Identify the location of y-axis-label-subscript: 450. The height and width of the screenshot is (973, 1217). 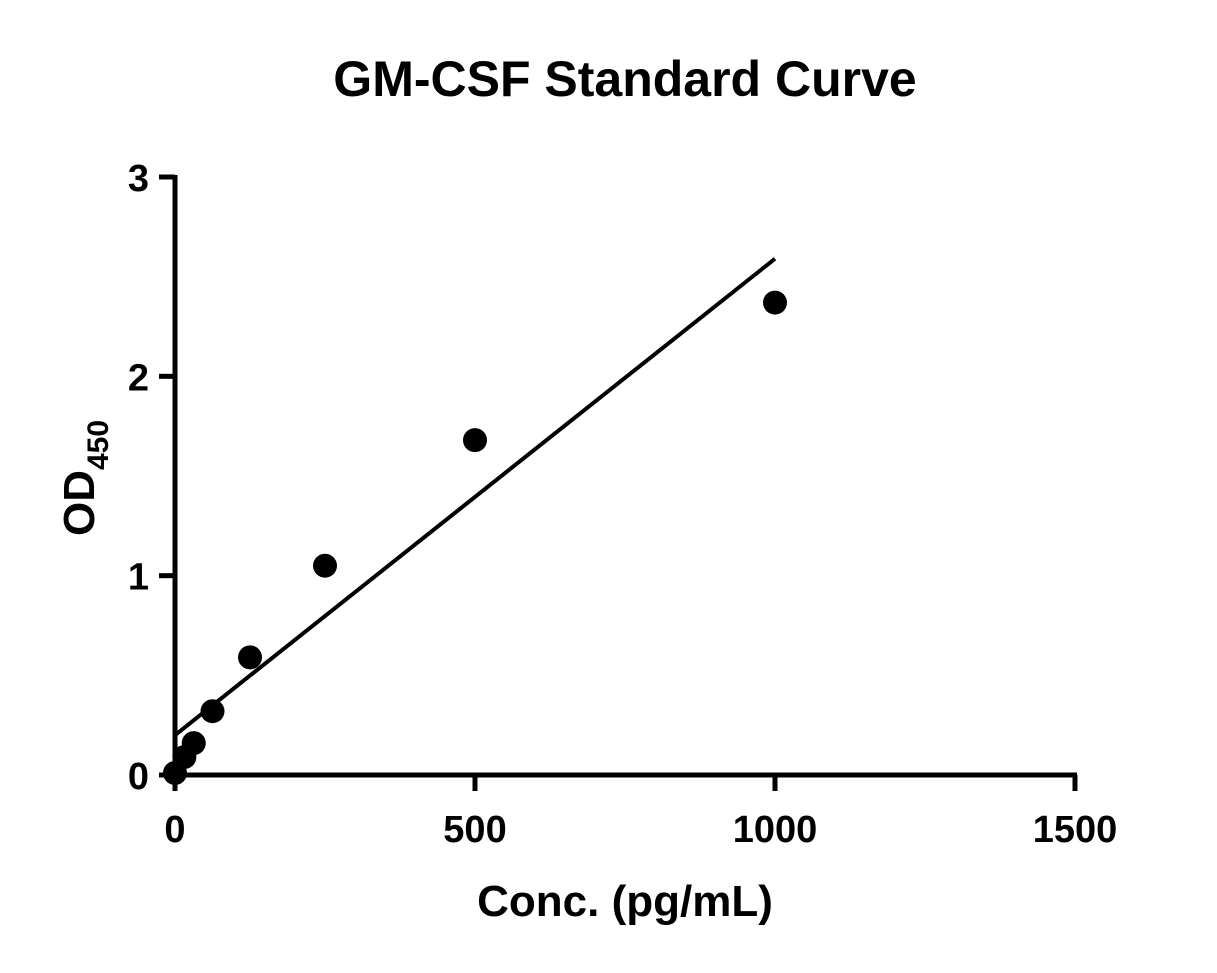
(98, 445).